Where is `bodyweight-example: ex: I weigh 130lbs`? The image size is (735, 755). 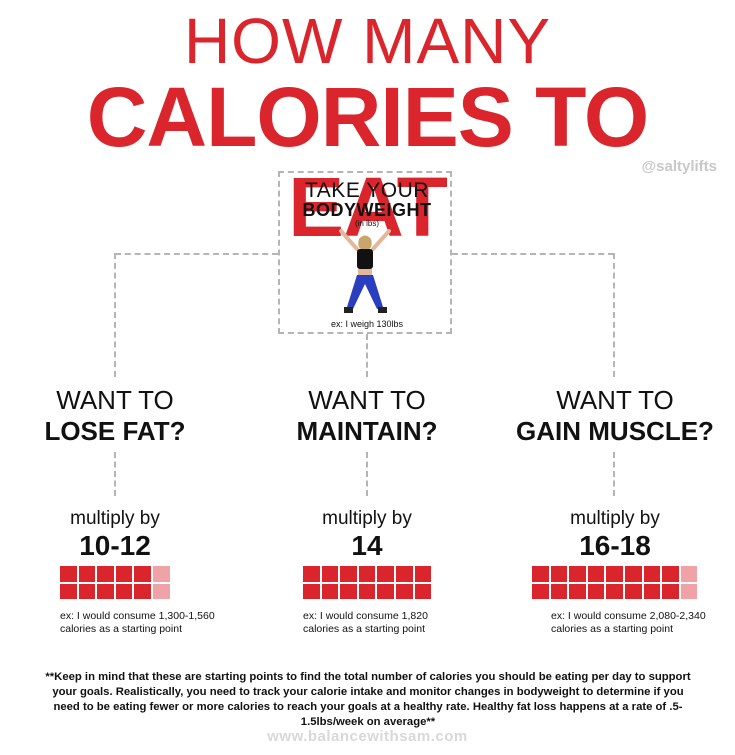
bodyweight-example: ex: I weigh 130lbs is located at coordinates (367, 324).